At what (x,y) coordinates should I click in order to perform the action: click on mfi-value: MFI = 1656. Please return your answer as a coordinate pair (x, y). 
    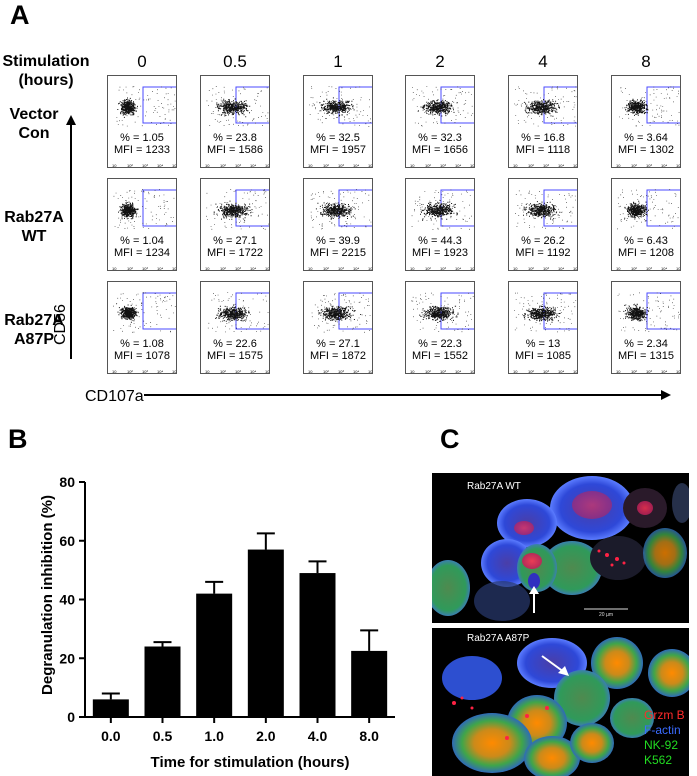
    Looking at the image, I should click on (440, 150).